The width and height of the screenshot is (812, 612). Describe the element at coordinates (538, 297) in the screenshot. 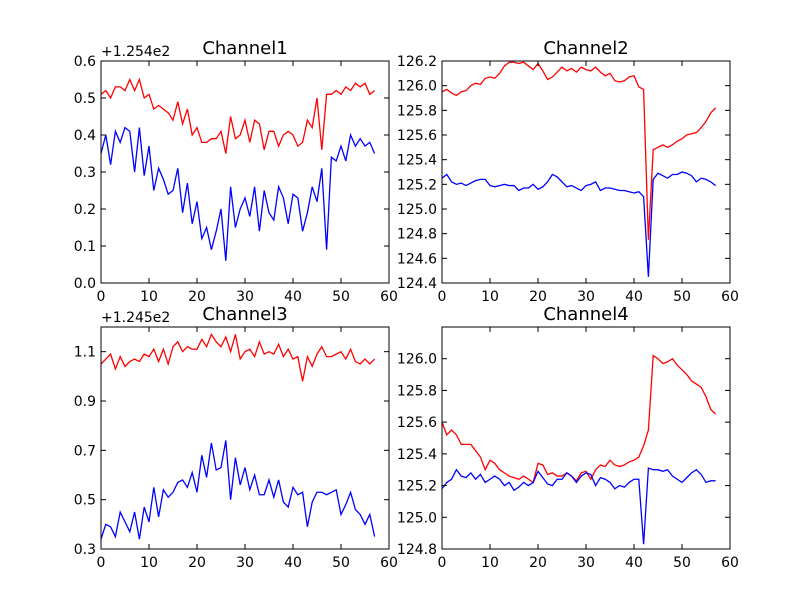

I see `channel2-xtick-label: 20` at that location.